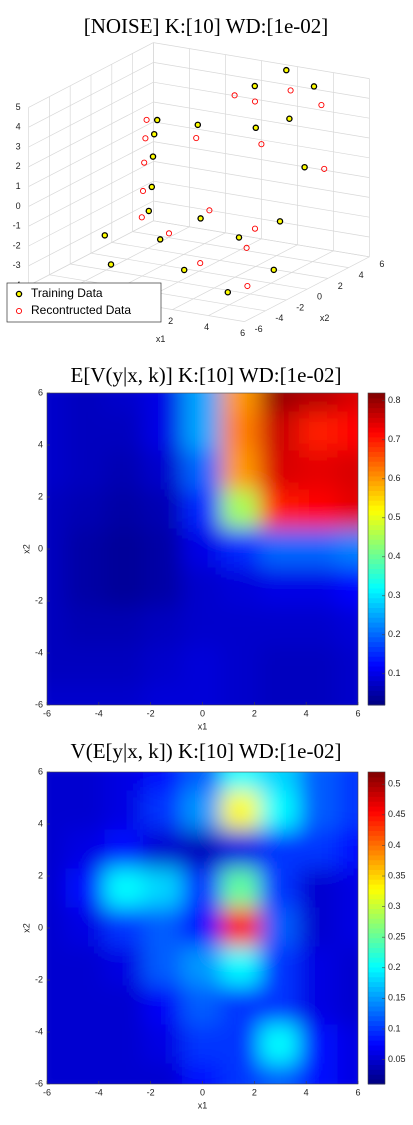  Describe the element at coordinates (18, 127) in the screenshot. I see `z-tick-label: 4` at that location.